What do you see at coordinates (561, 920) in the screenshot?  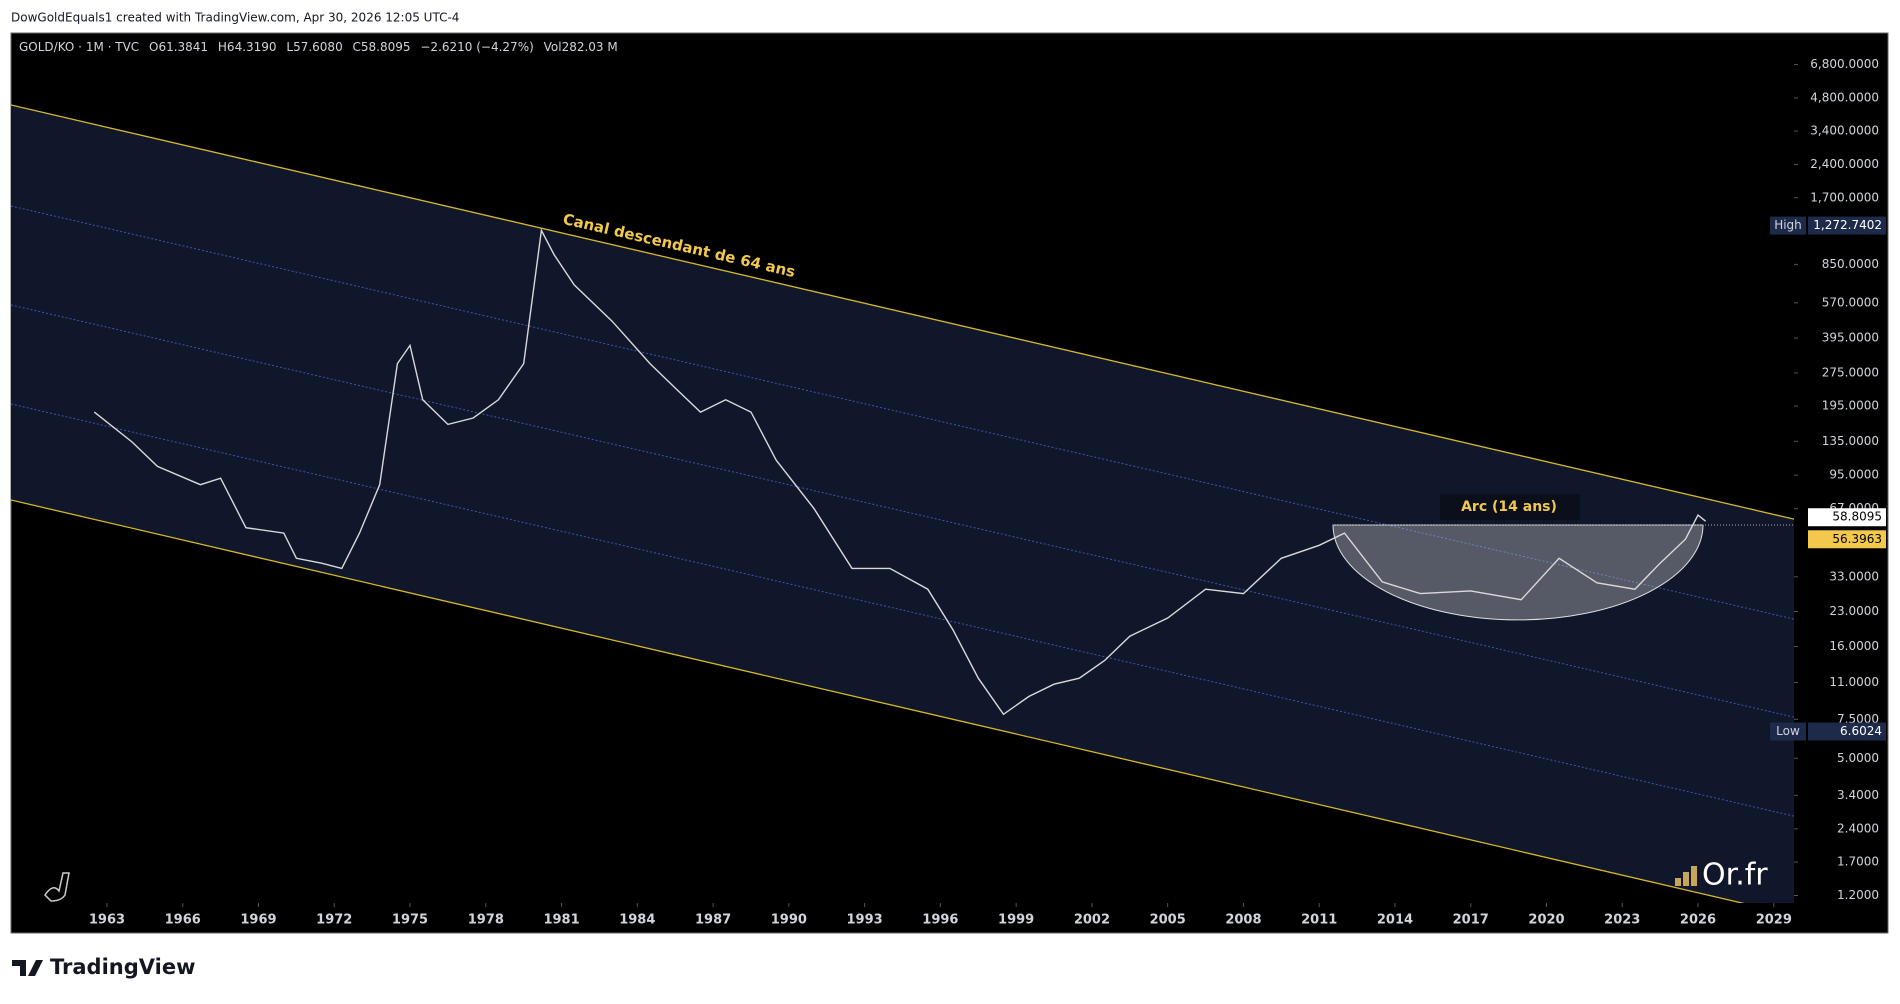 I see `x-tick-label: 1981` at bounding box center [561, 920].